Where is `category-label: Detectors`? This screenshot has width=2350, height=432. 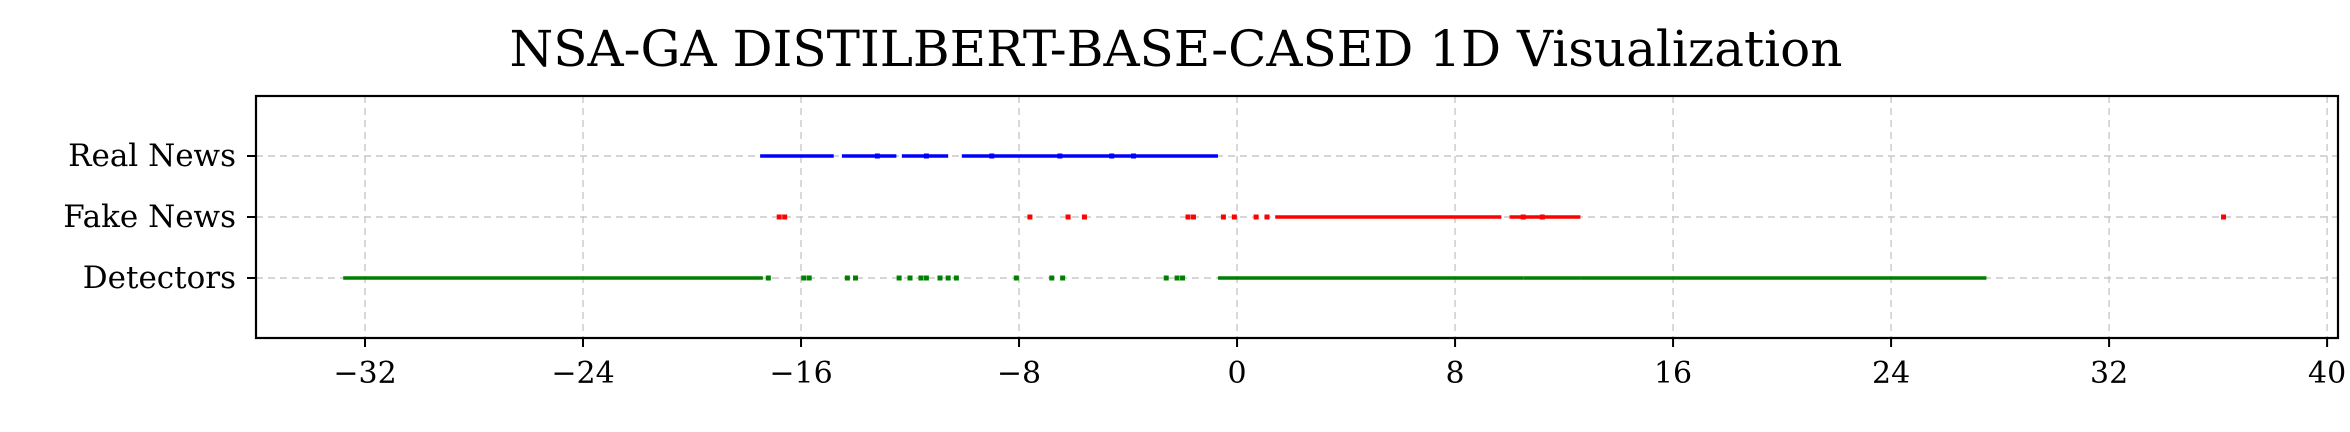
category-label: Detectors is located at coordinates (159, 278).